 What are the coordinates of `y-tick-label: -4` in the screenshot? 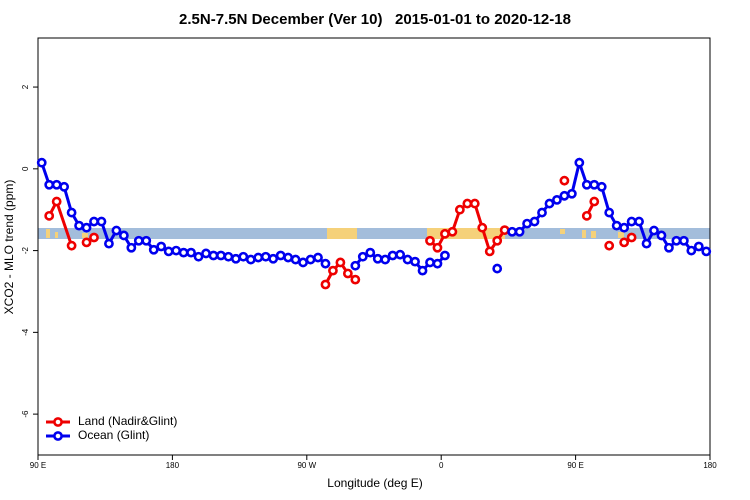 It's located at (25, 332).